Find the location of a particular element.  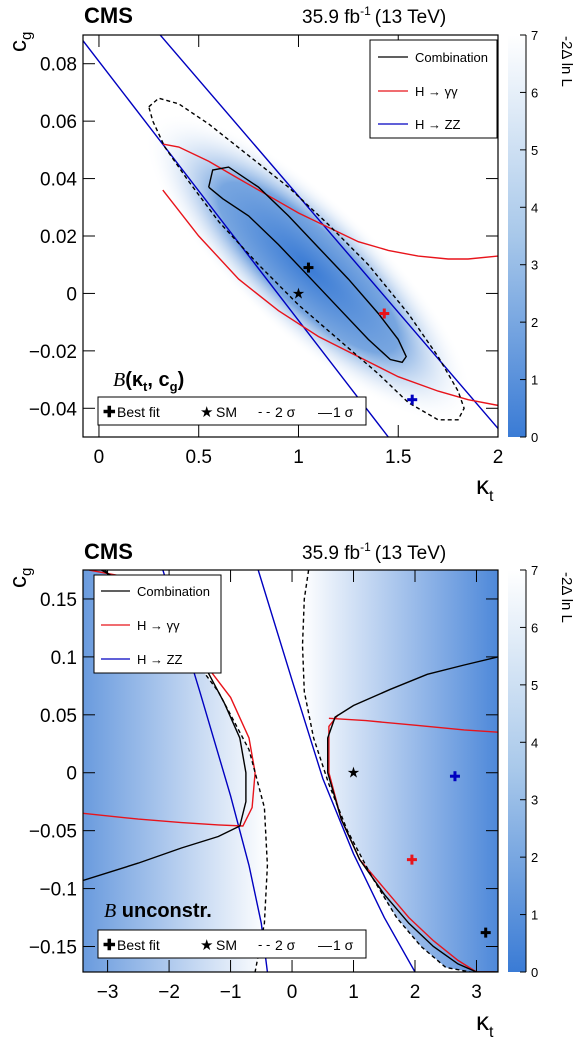

colorbar-gradient is located at coordinates (517, 236).